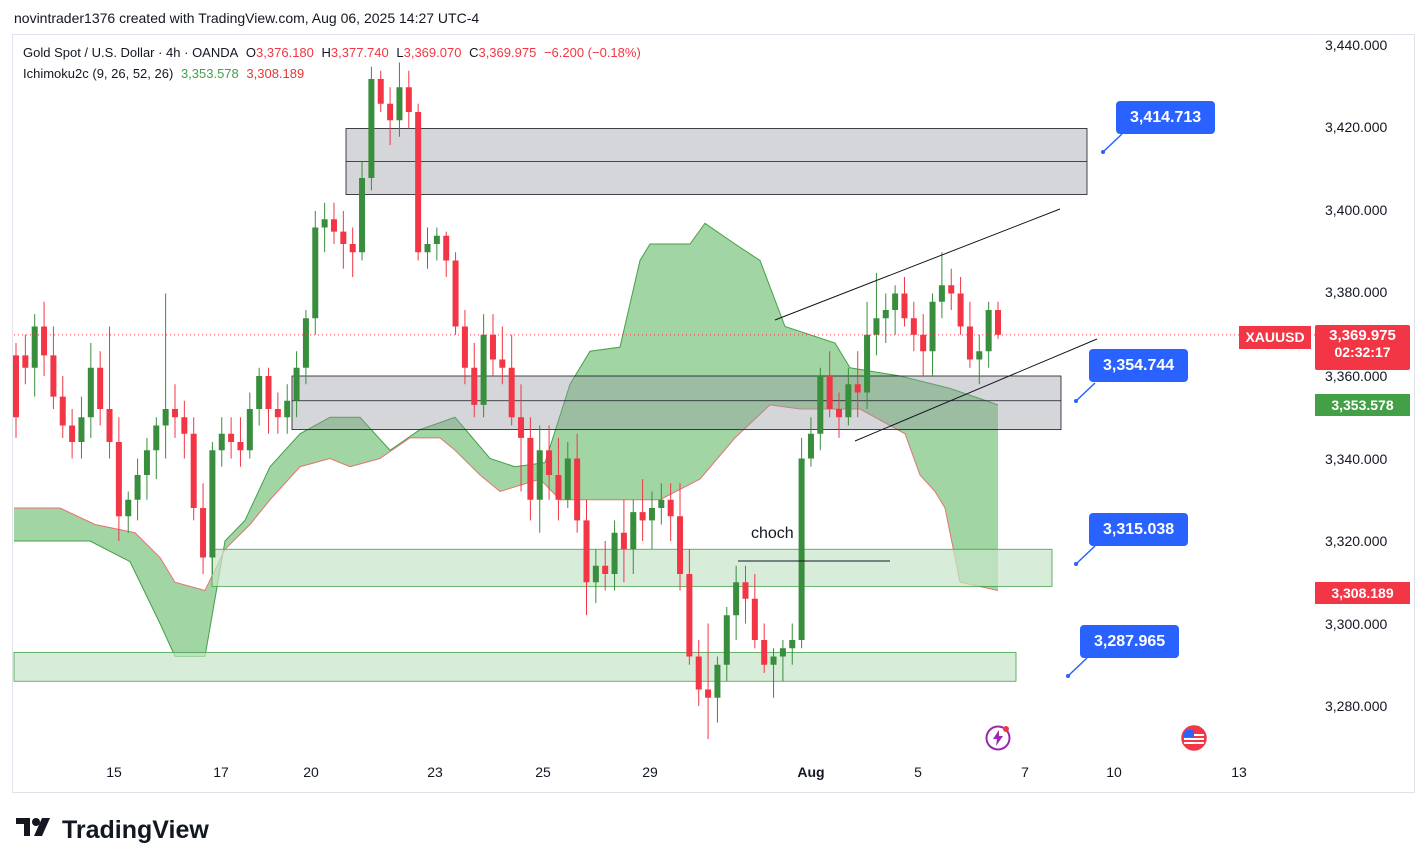  I want to click on lightning-event-icon, so click(998, 738).